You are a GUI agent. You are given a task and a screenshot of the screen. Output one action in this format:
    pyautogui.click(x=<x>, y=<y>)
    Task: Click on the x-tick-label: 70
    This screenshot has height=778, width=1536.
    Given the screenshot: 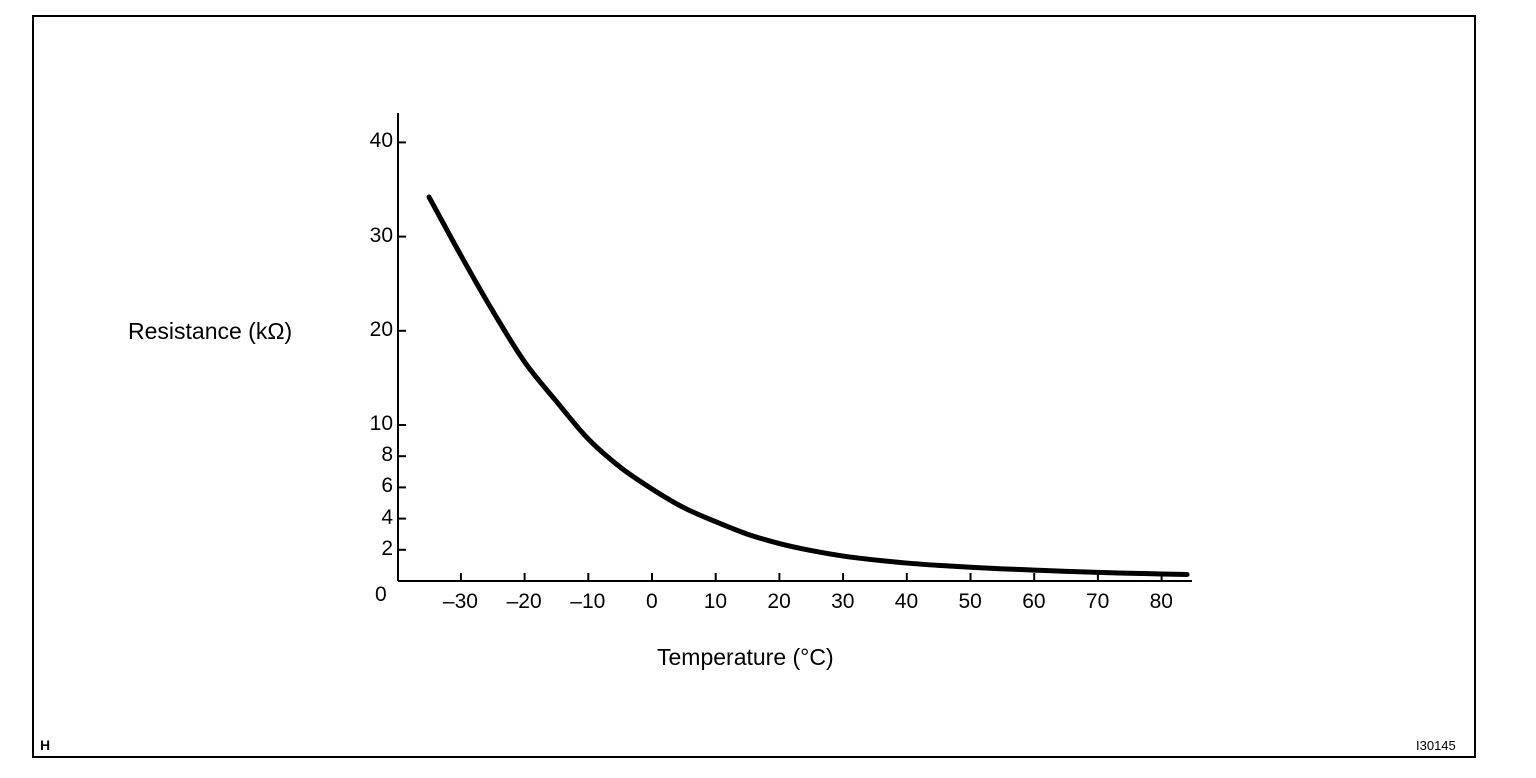 What is the action you would take?
    pyautogui.click(x=1097, y=601)
    